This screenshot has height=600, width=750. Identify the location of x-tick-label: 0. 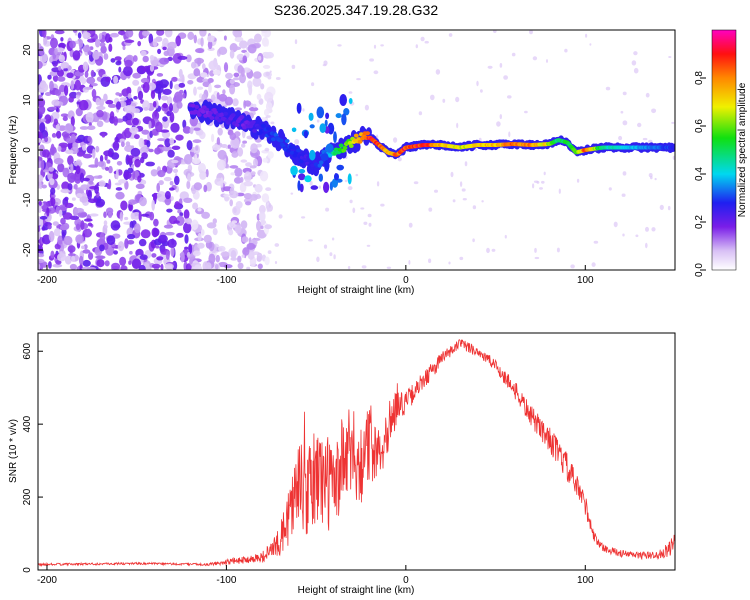
(406, 580).